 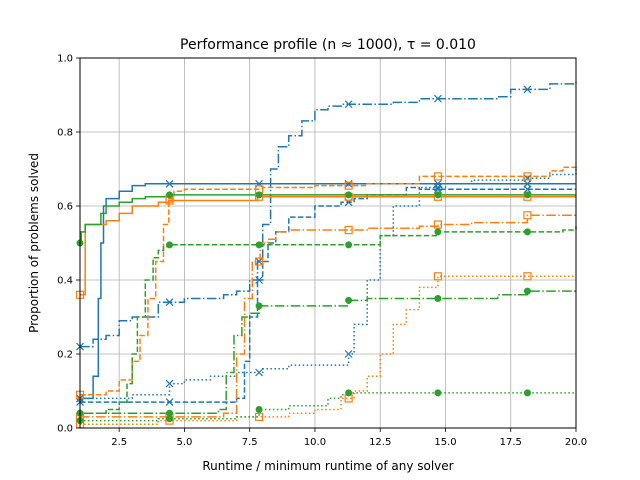 I want to click on series-line-green-dotted, so click(x=328, y=407).